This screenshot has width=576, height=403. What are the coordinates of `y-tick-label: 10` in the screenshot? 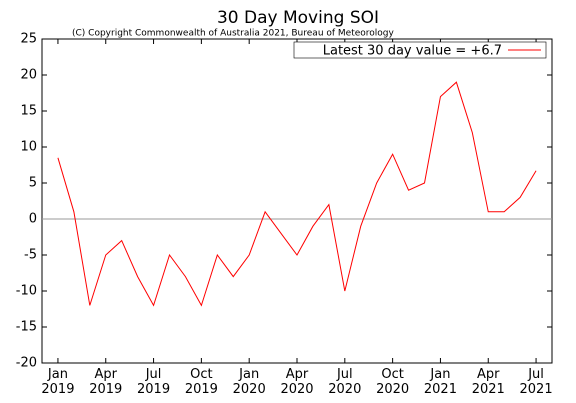 It's located at (28, 147).